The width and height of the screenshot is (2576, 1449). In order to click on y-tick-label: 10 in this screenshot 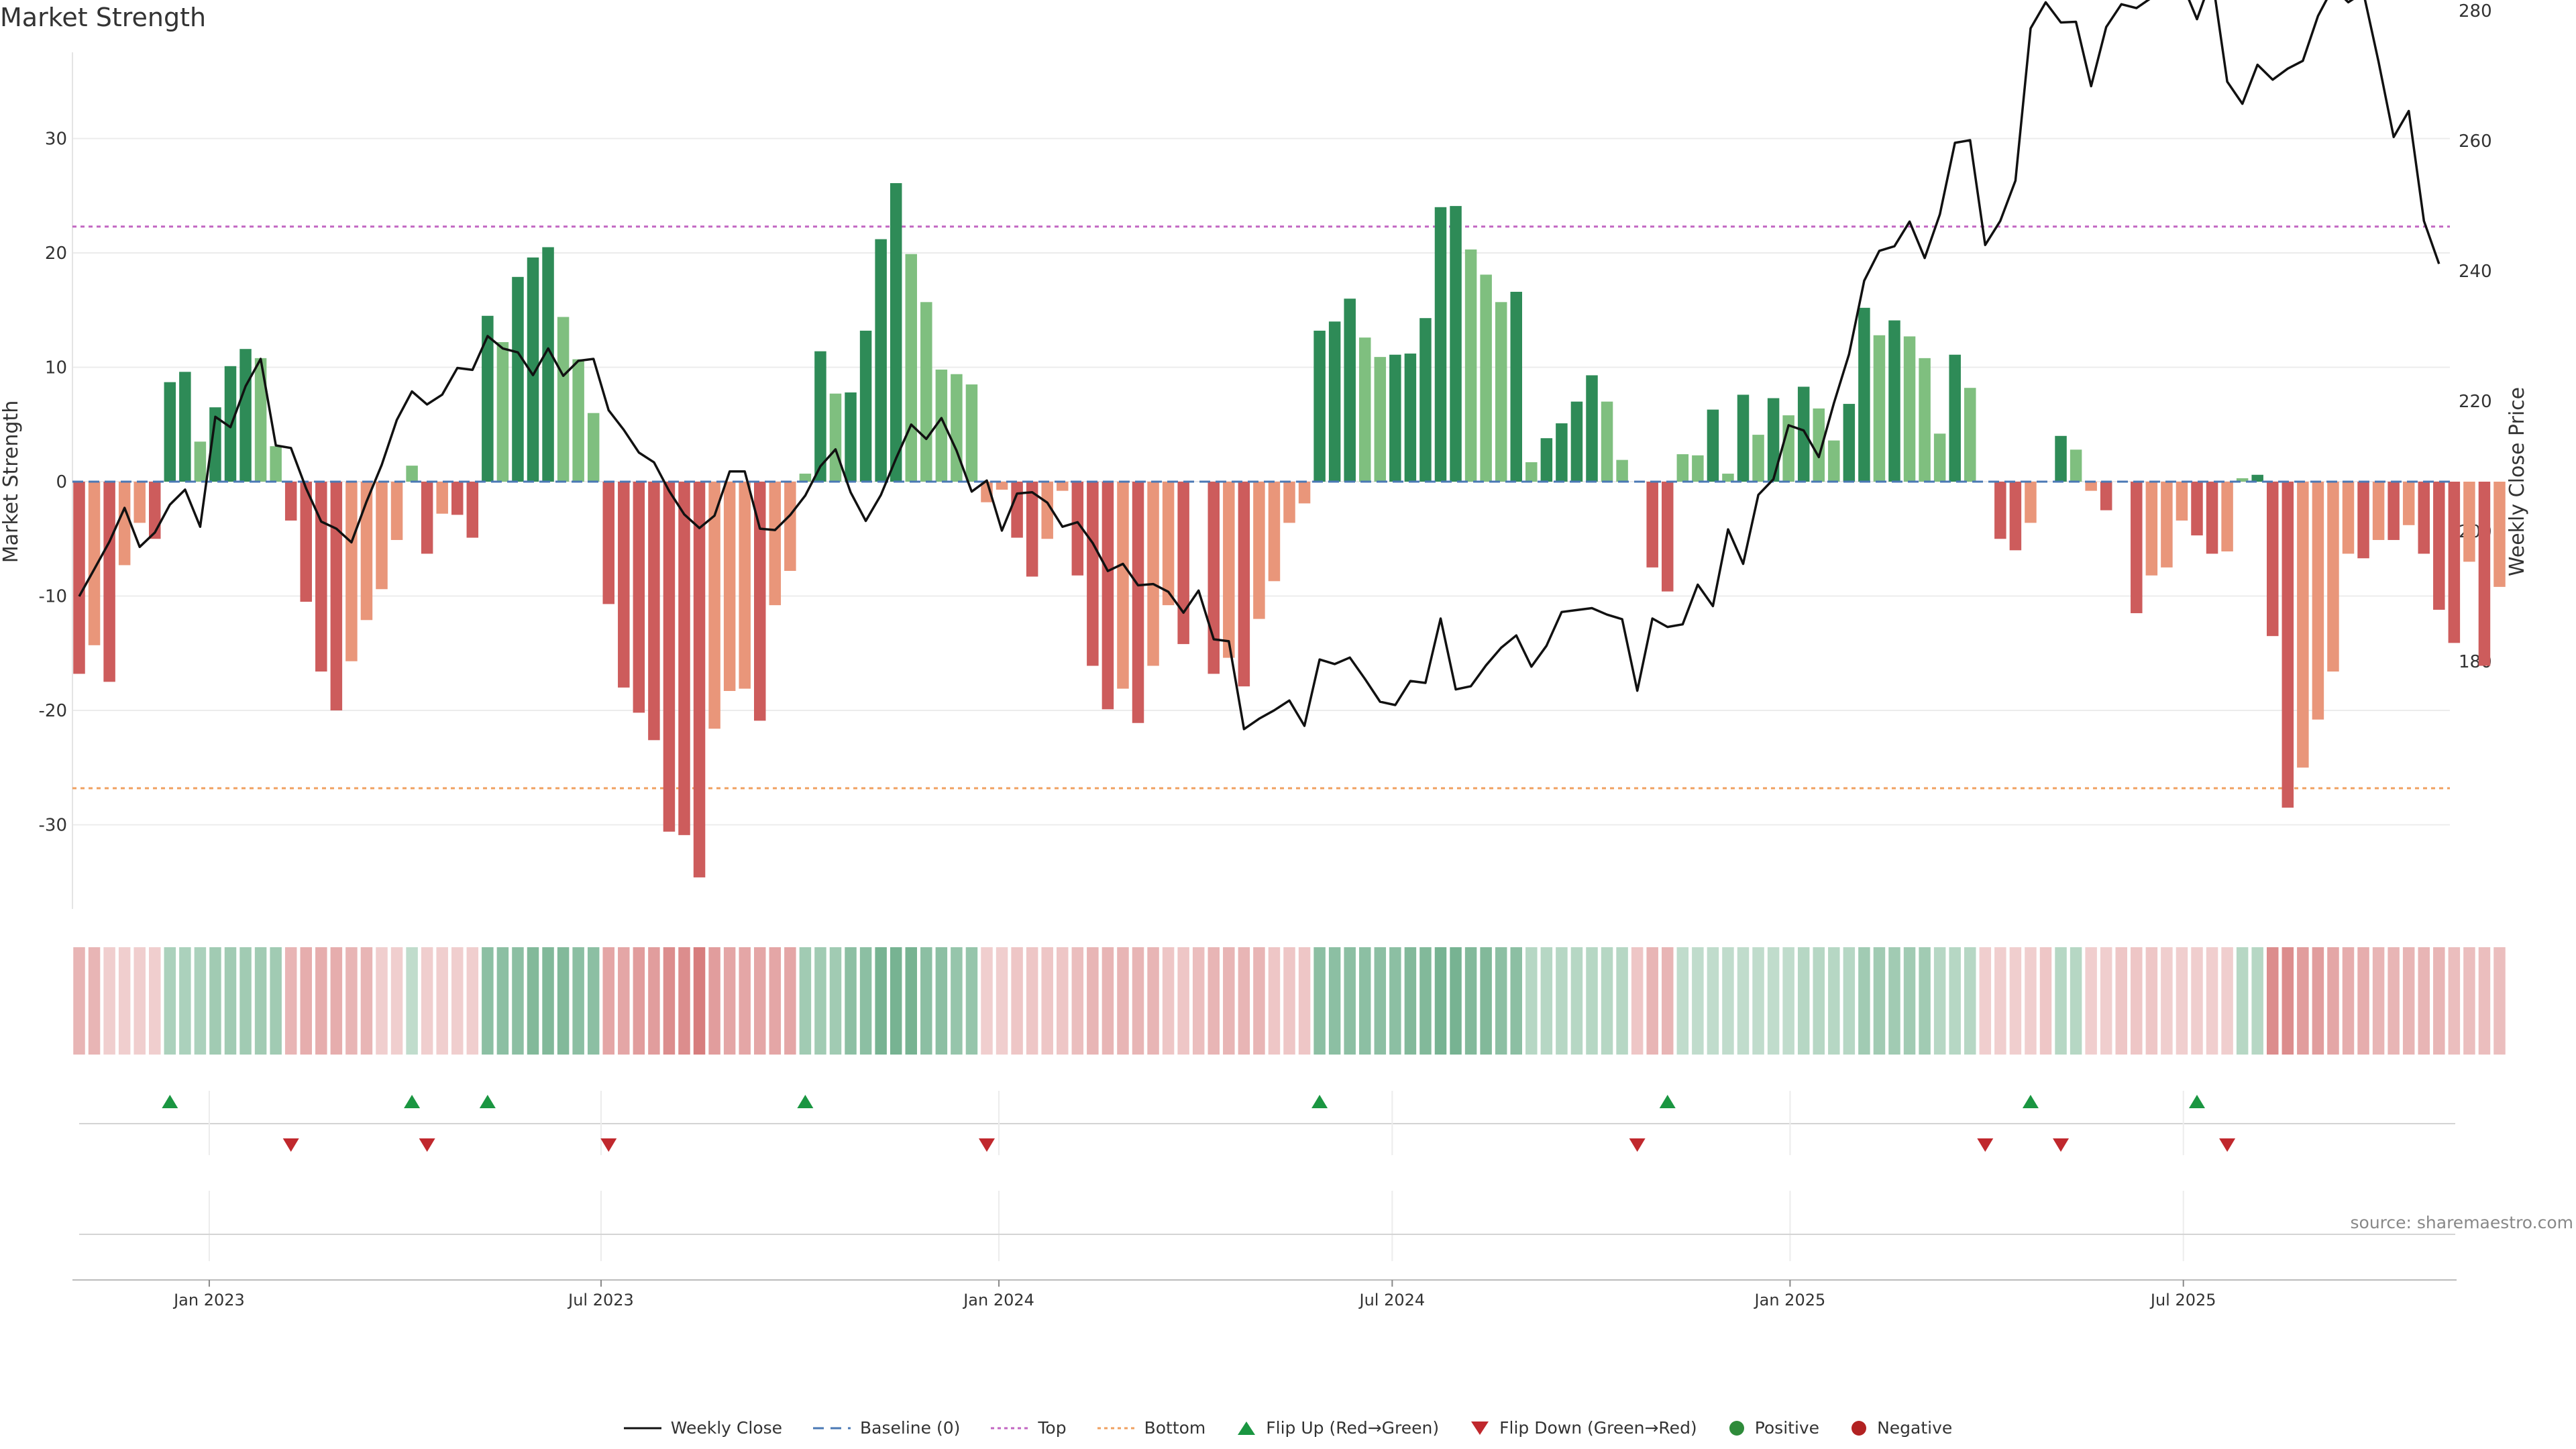, I will do `click(56, 368)`.